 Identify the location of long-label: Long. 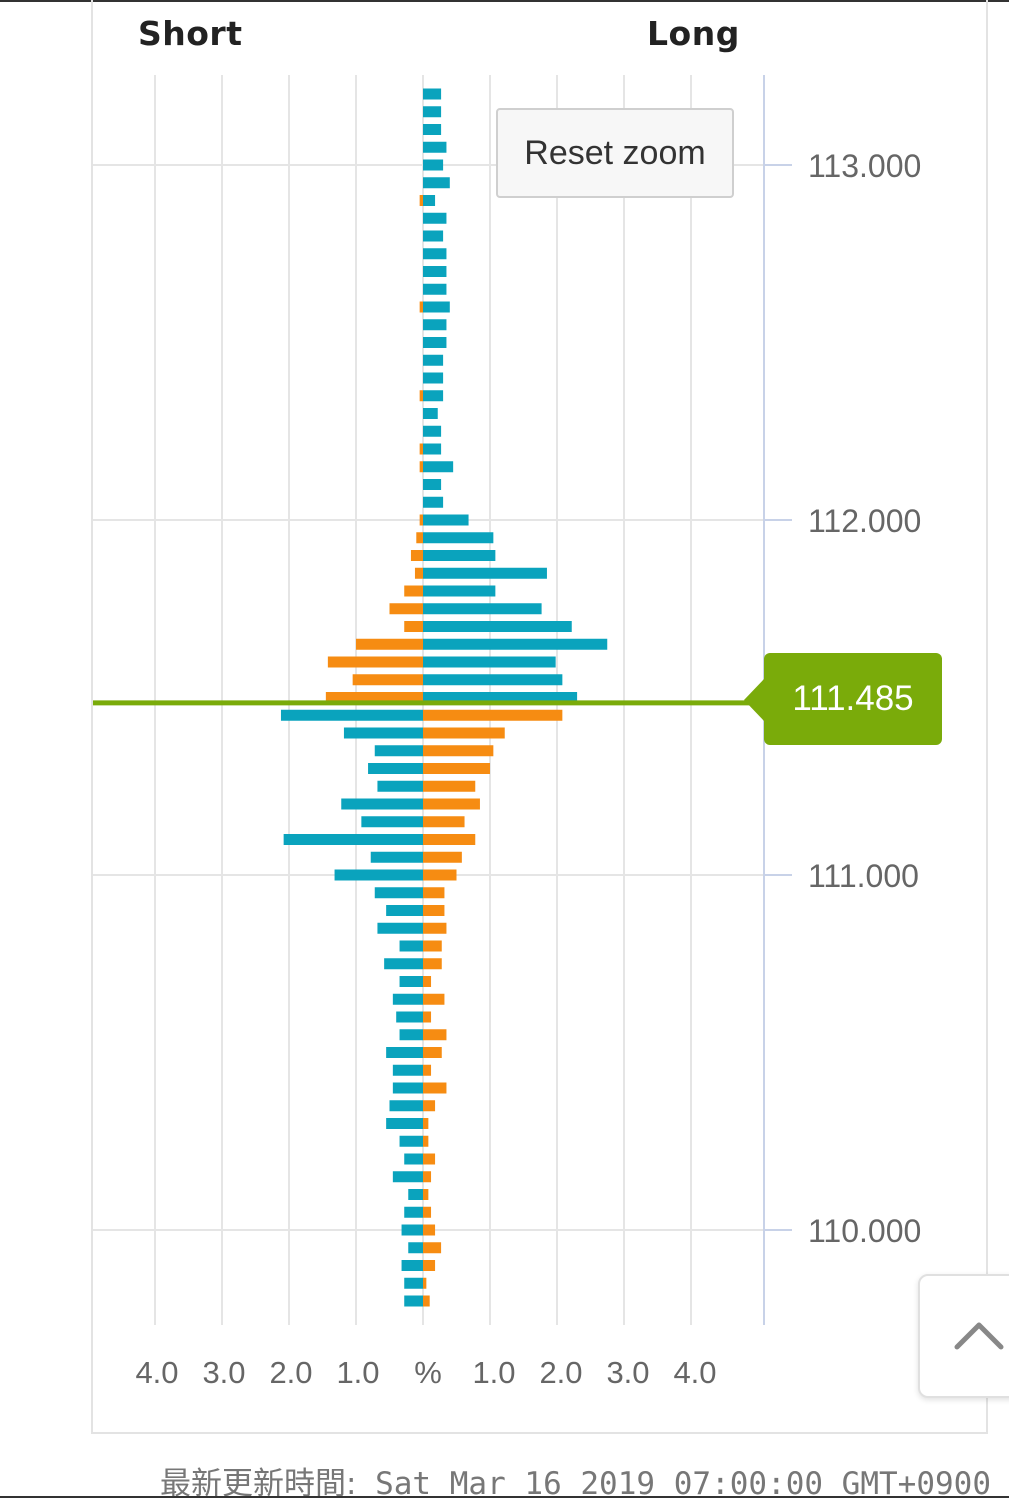
(693, 33).